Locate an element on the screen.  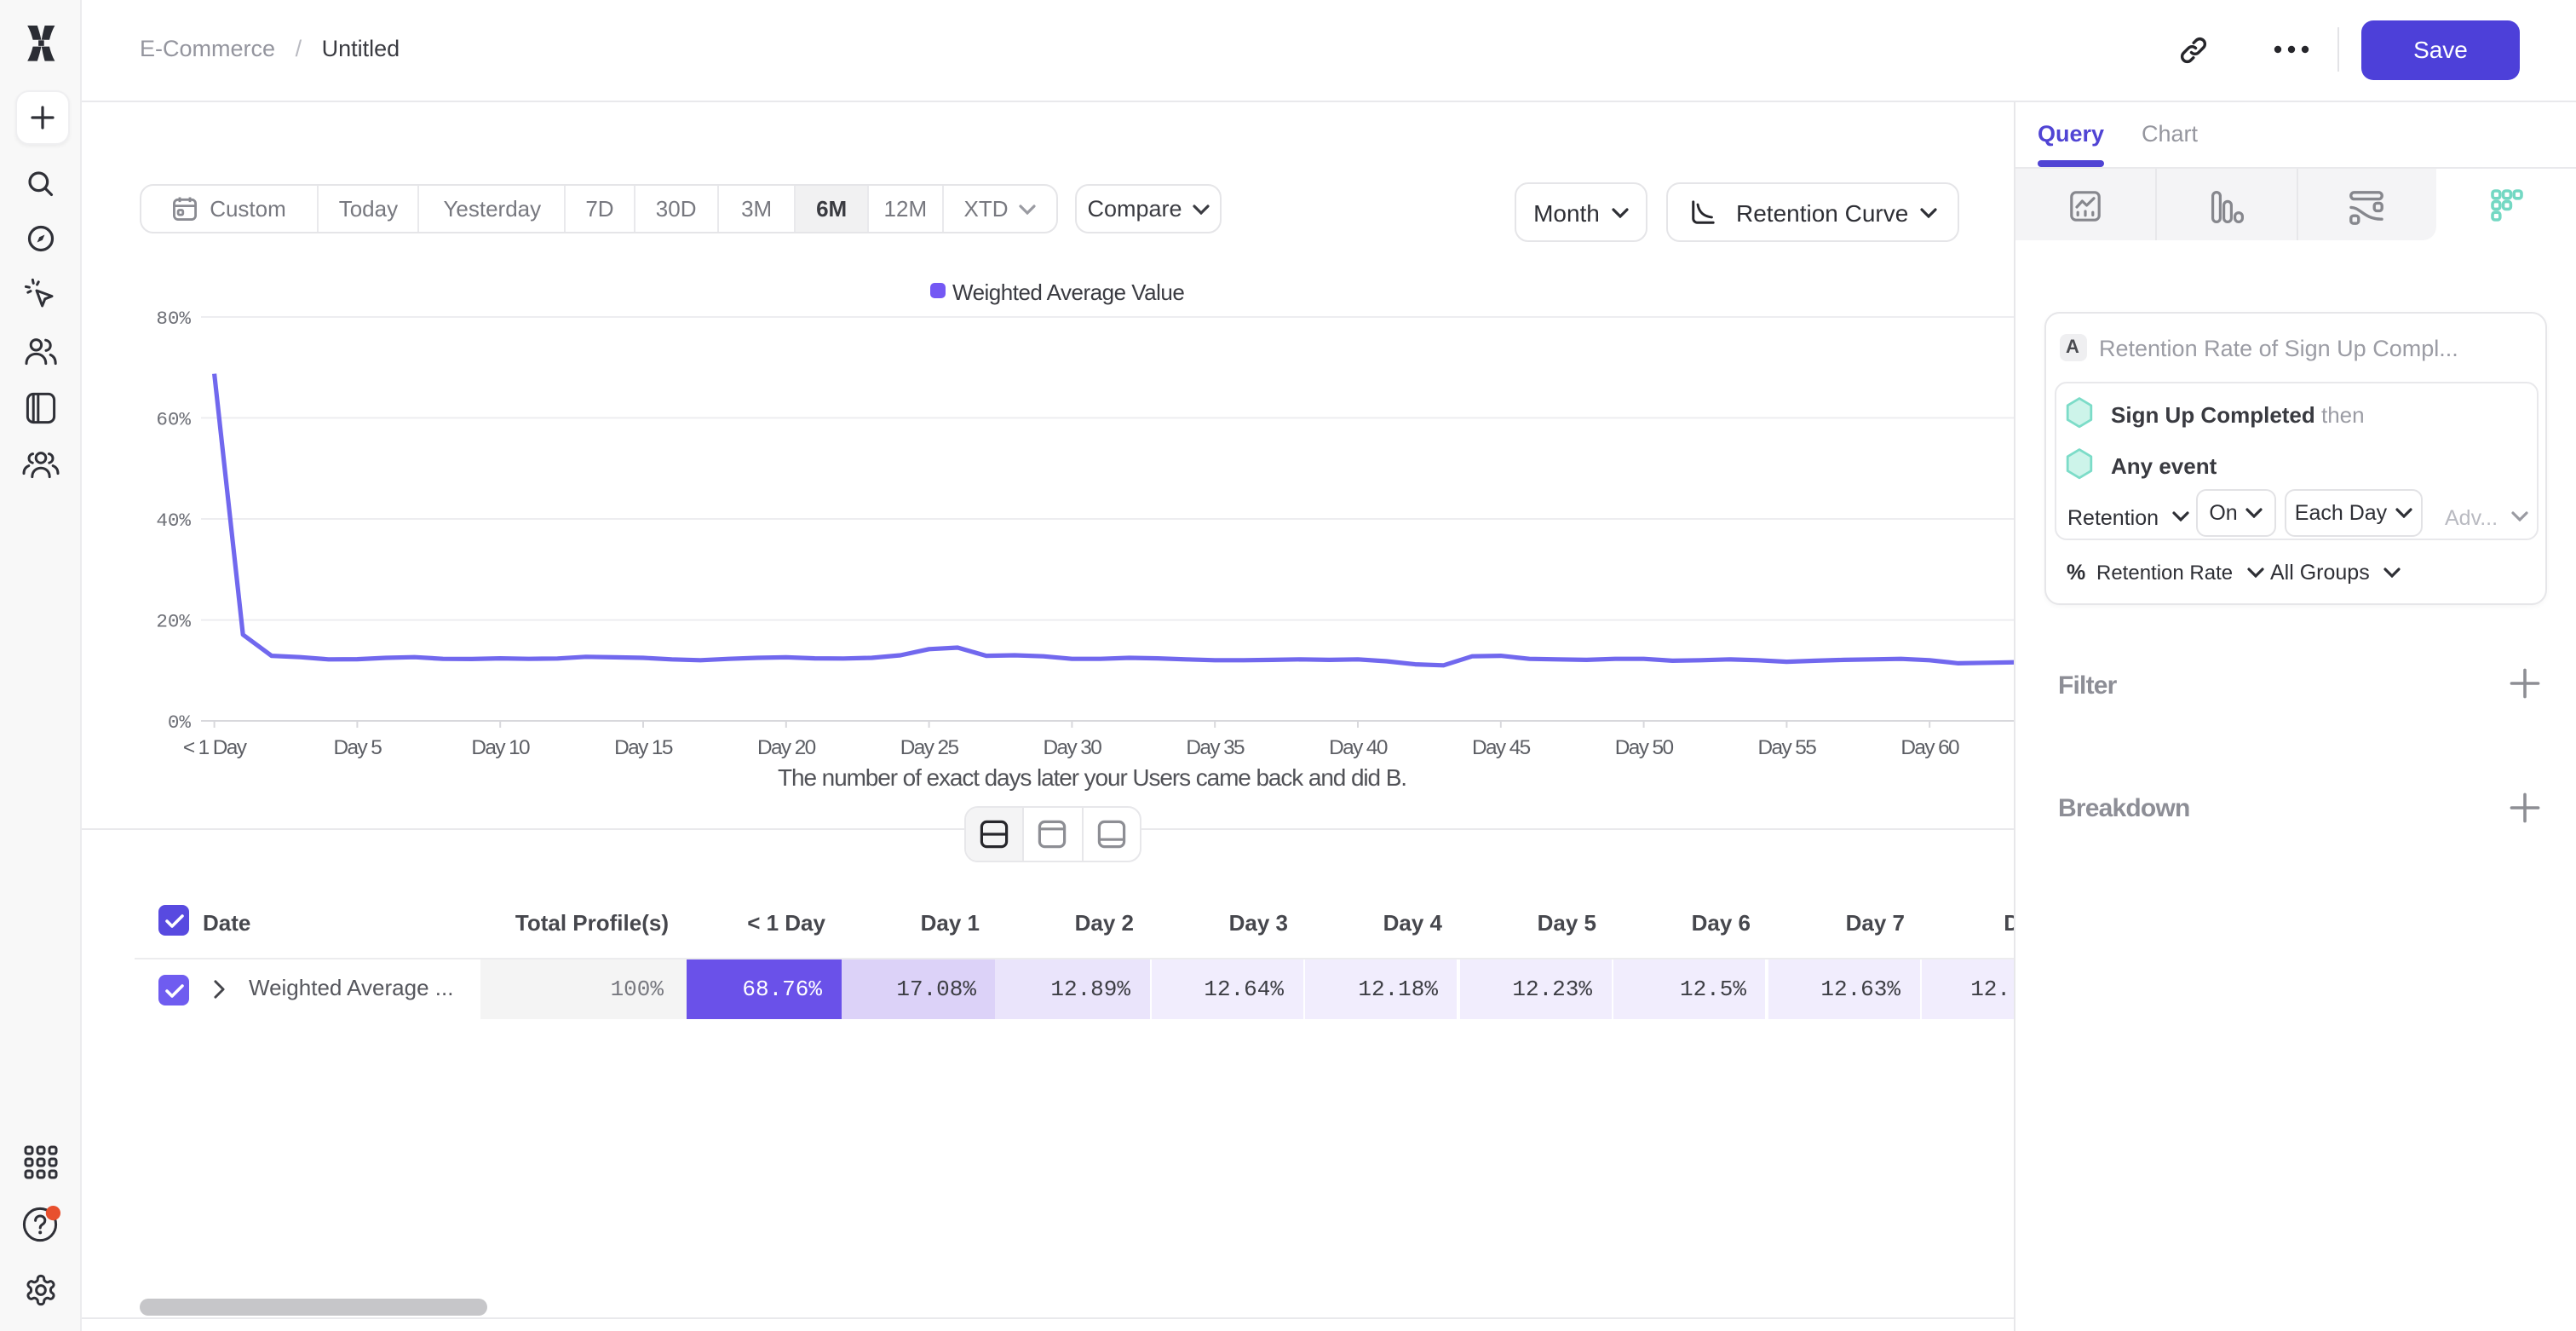
svg-text: Day 35 is located at coordinates (1216, 748).